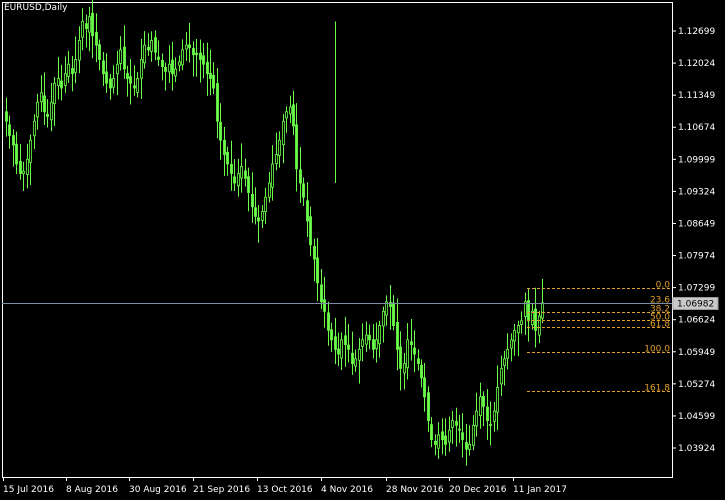  I want to click on current-price-badge, so click(695, 303).